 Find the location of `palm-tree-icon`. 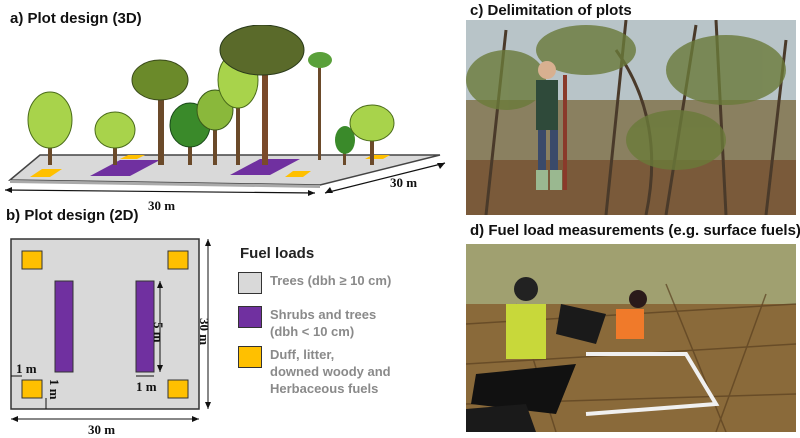

palm-tree-icon is located at coordinates (320, 106).